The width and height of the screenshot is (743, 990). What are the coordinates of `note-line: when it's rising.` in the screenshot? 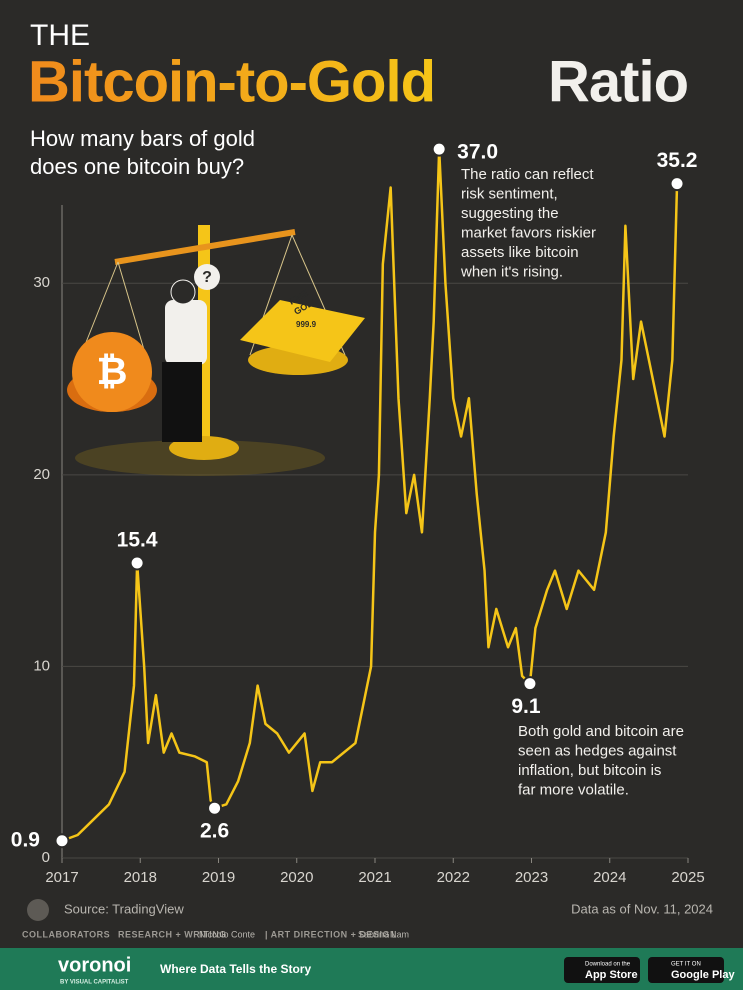 It's located at (511, 271).